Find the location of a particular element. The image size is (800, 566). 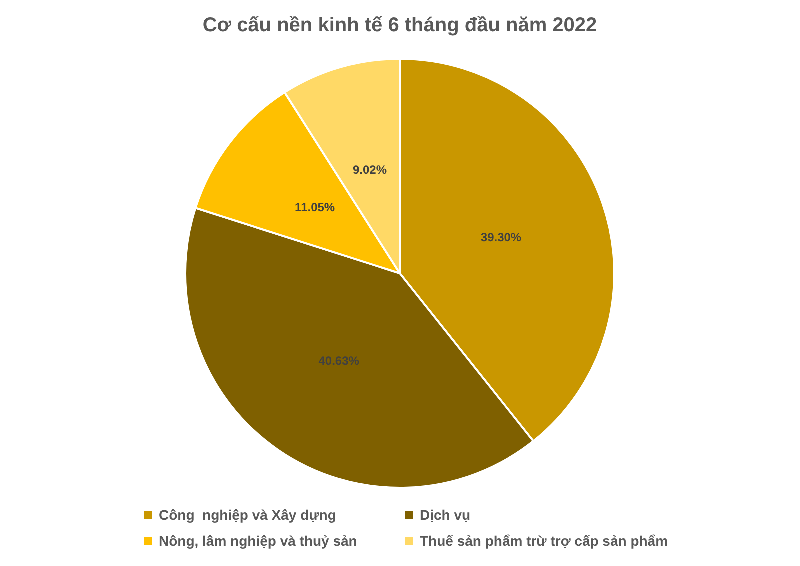

legend-label: Công nghiệp và Xây dựng is located at coordinates (247, 515).